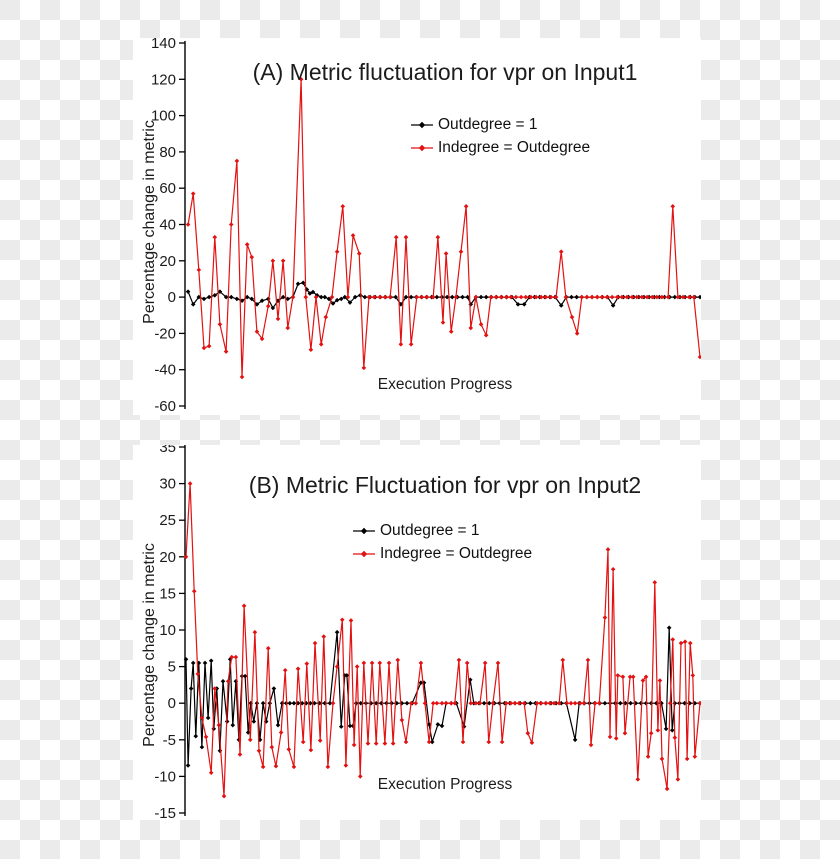  What do you see at coordinates (165, 776) in the screenshot?
I see `svg-text: -10` at bounding box center [165, 776].